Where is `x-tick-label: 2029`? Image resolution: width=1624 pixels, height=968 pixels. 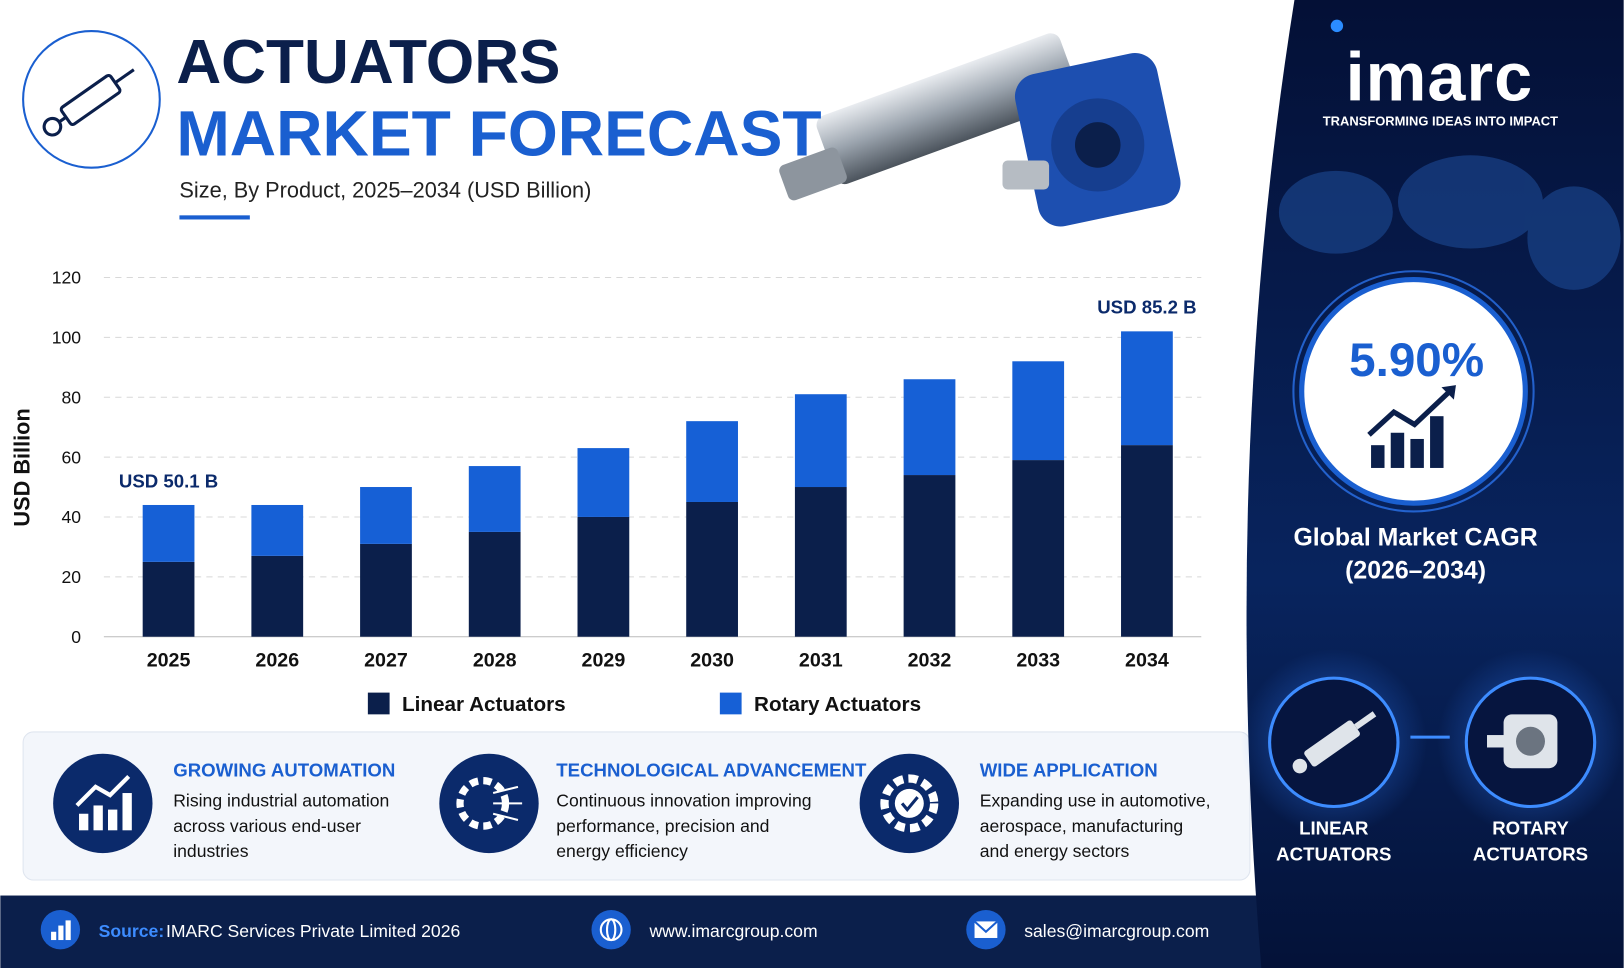 x-tick-label: 2029 is located at coordinates (604, 661).